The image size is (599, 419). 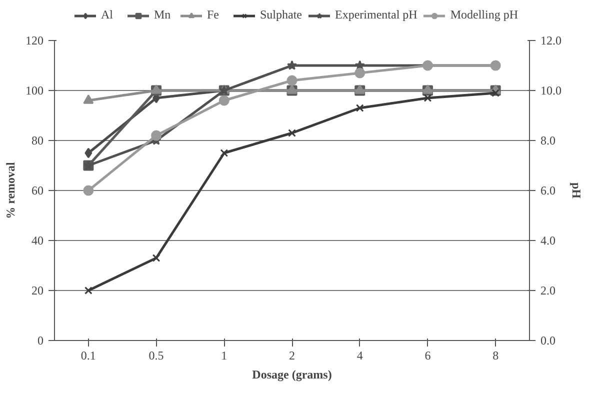 What do you see at coordinates (38, 241) in the screenshot?
I see `y-tick-label: 40` at bounding box center [38, 241].